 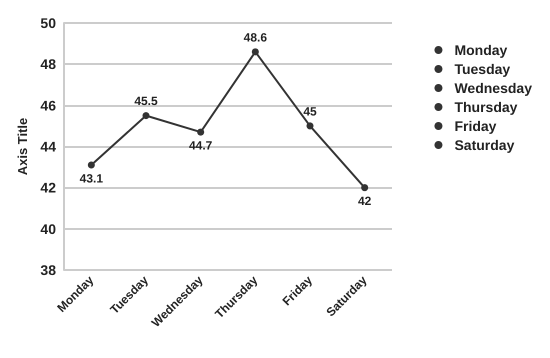 I want to click on legend-label: Wednesday, so click(x=493, y=88).